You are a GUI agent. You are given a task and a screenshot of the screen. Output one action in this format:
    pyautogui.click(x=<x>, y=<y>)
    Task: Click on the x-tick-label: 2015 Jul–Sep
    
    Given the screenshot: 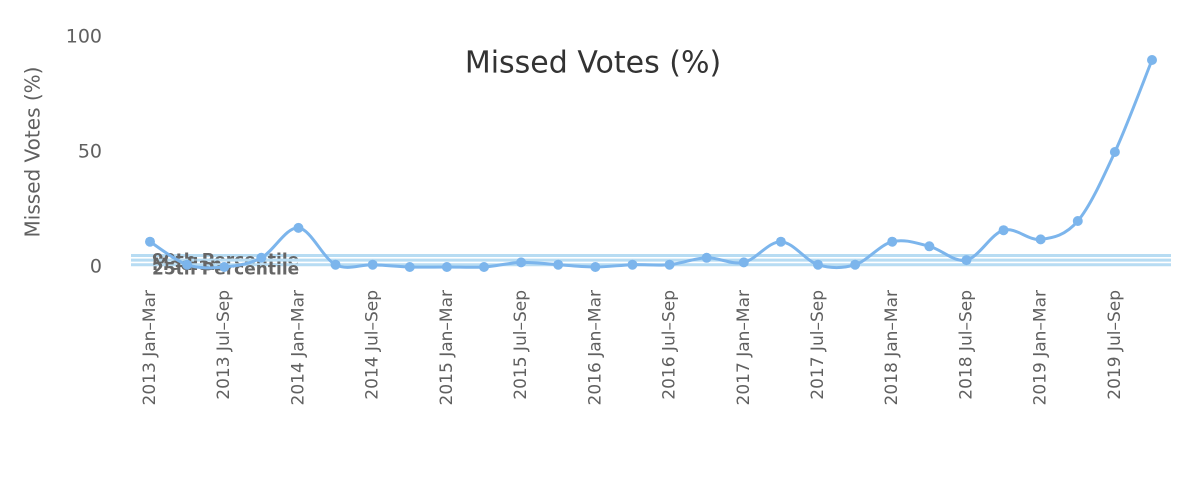 What is the action you would take?
    pyautogui.click(x=521, y=345)
    